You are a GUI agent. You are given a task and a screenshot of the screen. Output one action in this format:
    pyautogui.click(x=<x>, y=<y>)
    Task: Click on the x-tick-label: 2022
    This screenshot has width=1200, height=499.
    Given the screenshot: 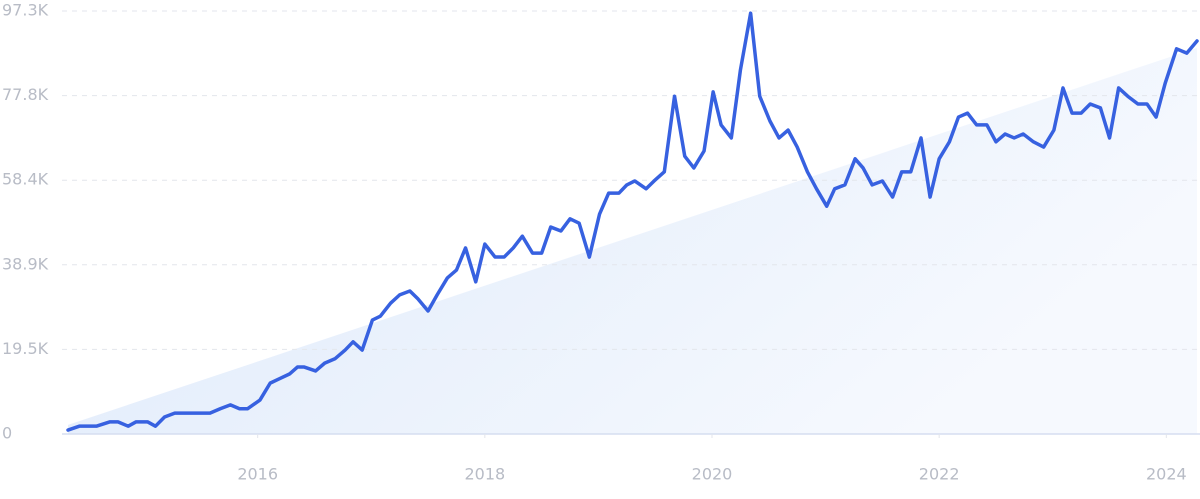 What is the action you would take?
    pyautogui.click(x=939, y=474)
    